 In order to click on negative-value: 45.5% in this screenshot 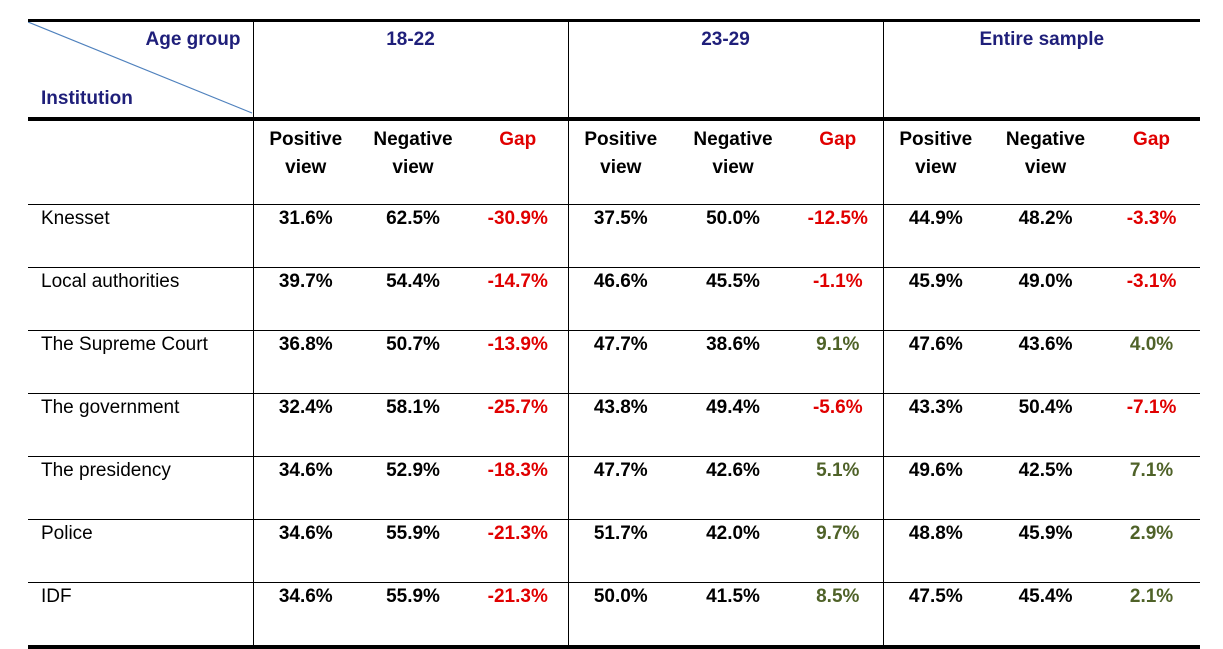, I will do `click(733, 299)`.